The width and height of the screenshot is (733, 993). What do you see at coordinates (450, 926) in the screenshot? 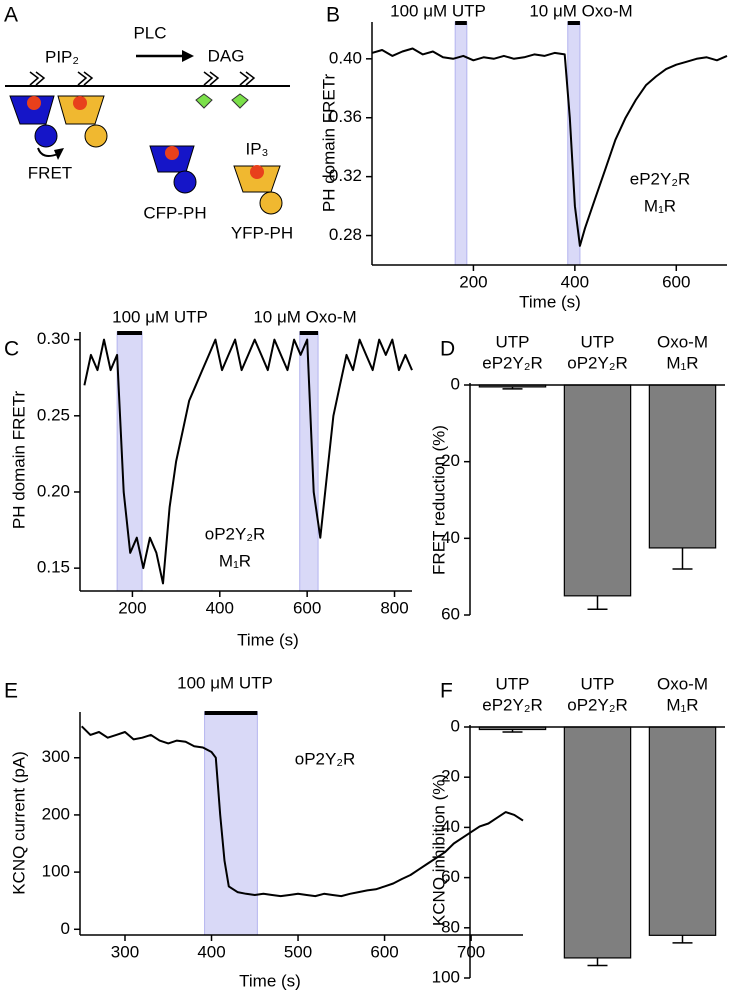
I see `y-tick-label: 80` at bounding box center [450, 926].